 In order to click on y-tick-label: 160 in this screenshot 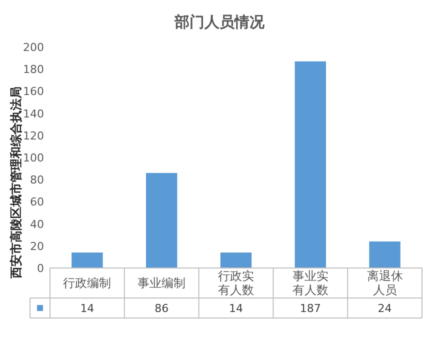, I will do `click(33, 91)`.